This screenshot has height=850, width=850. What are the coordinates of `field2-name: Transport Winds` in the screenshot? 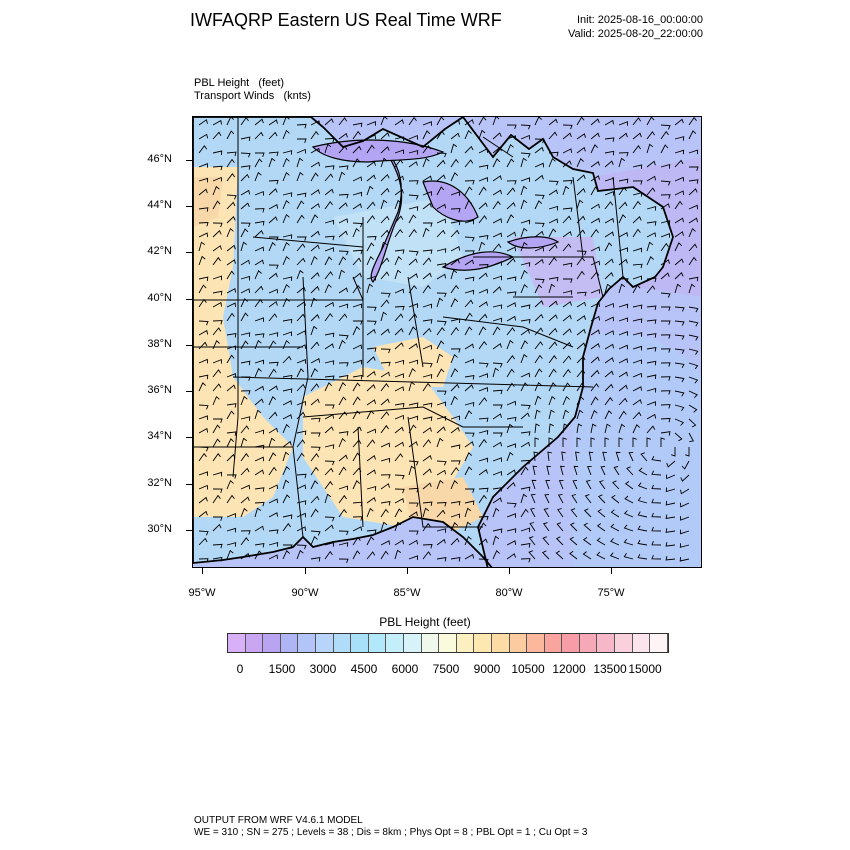 It's located at (234, 96).